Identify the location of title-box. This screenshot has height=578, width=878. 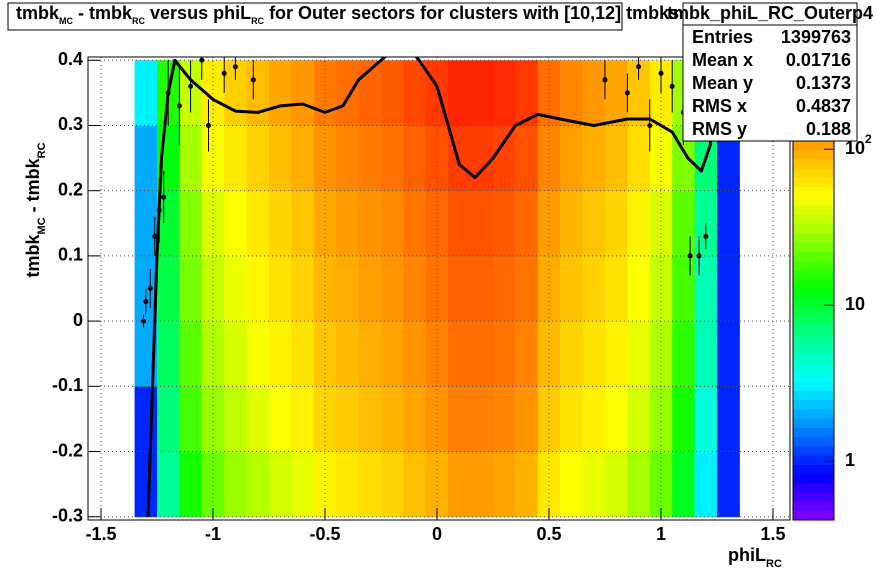
(315, 16).